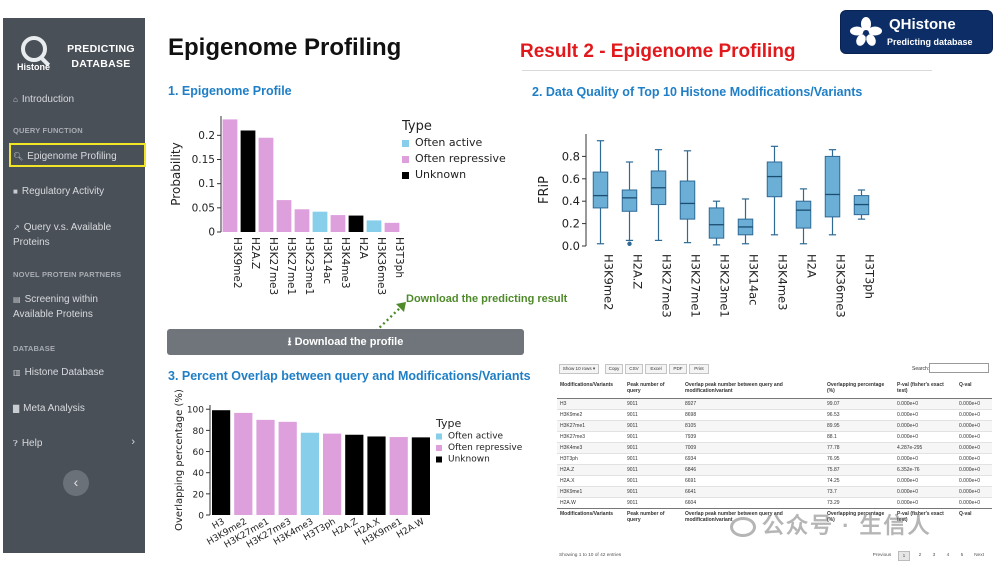 This screenshot has width=1000, height=565. What do you see at coordinates (959, 368) in the screenshot?
I see `table-search-input` at bounding box center [959, 368].